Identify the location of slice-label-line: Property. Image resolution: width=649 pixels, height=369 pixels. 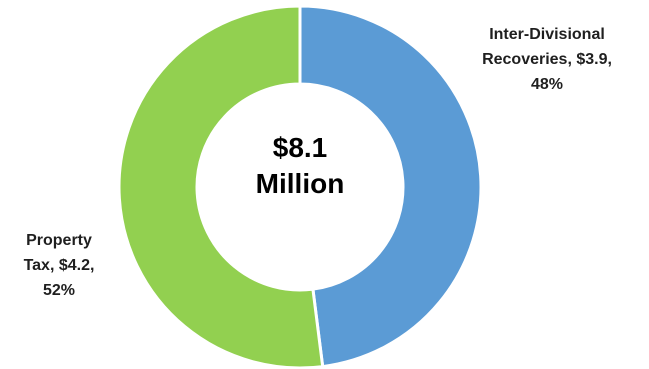
(59, 240).